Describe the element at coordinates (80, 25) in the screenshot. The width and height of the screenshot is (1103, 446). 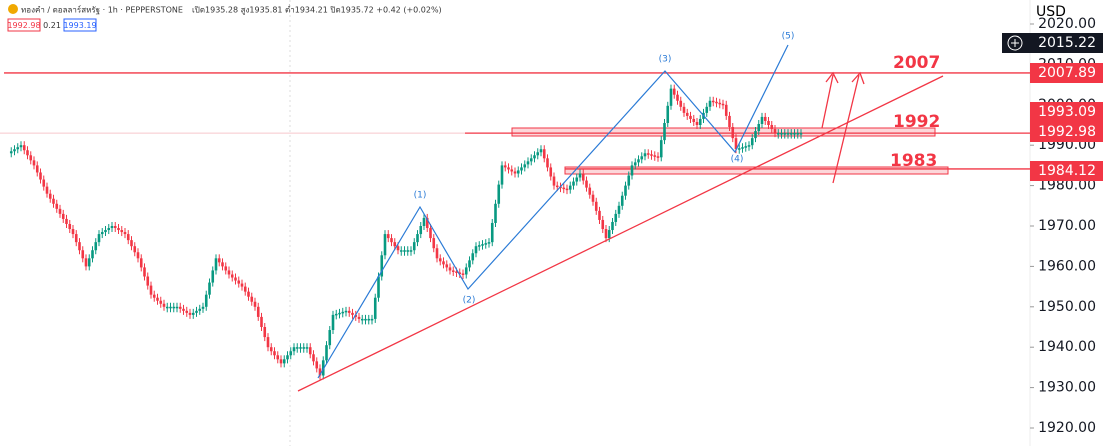
I see `ask-box` at that location.